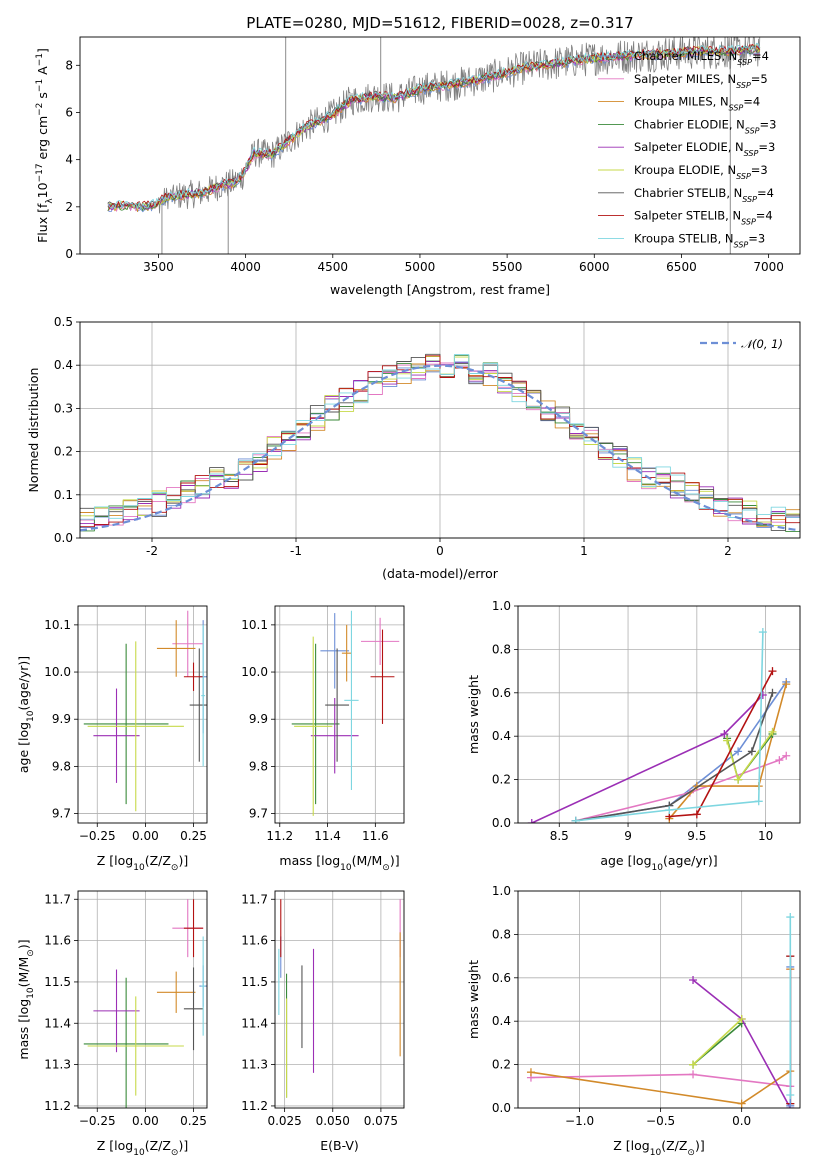  Describe the element at coordinates (697, 104) in the screenshot. I see `legend-entry: Kroupa MILES, NSSP=4` at that location.